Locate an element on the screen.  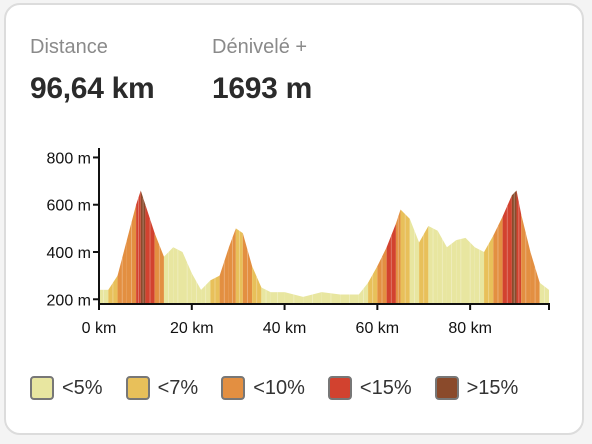
elevation-gain-stat: Dénivelé + 1693 m is located at coordinates (262, 71).